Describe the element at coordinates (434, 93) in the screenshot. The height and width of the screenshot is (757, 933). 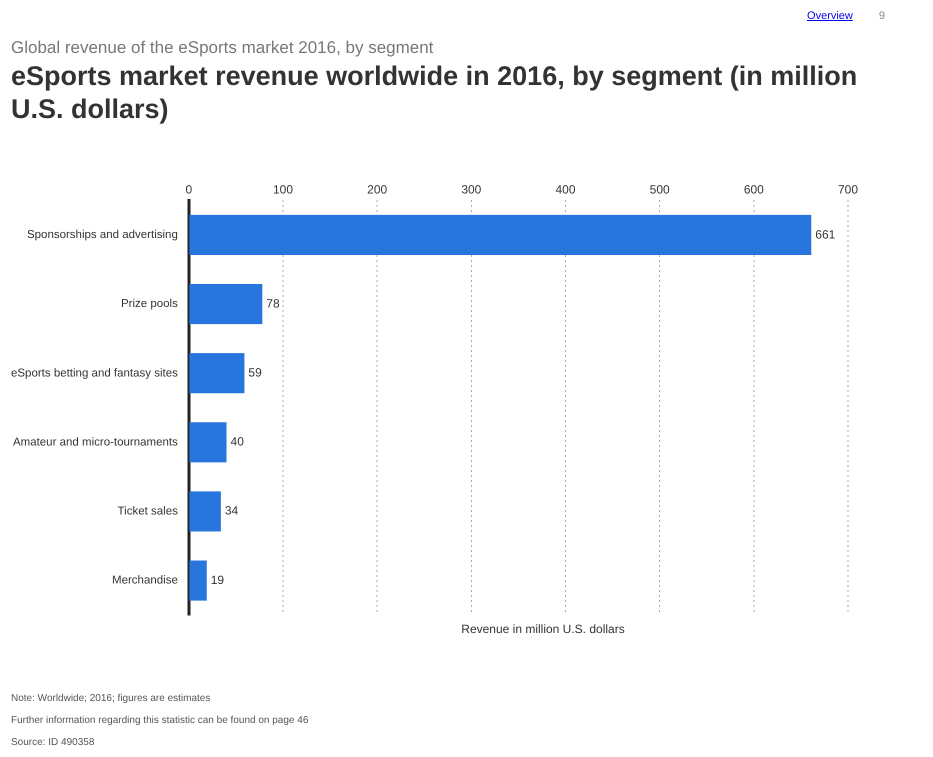
I see `chart-title: eSports market revenue worldwide in 2016, by segment (in million U.S. dollars)` at that location.